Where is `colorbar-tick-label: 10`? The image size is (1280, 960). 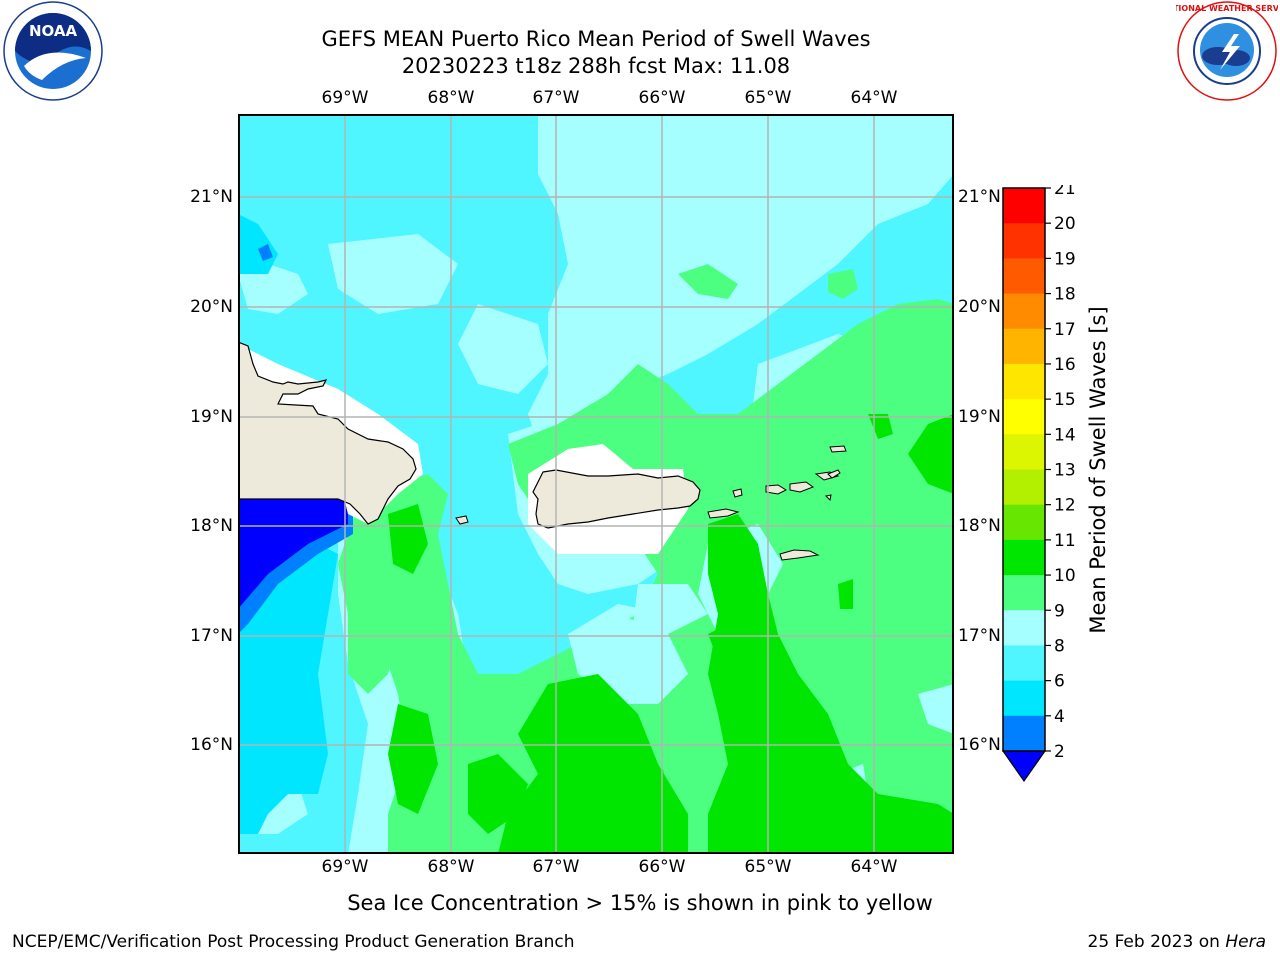
colorbar-tick-label: 10 is located at coordinates (1065, 576).